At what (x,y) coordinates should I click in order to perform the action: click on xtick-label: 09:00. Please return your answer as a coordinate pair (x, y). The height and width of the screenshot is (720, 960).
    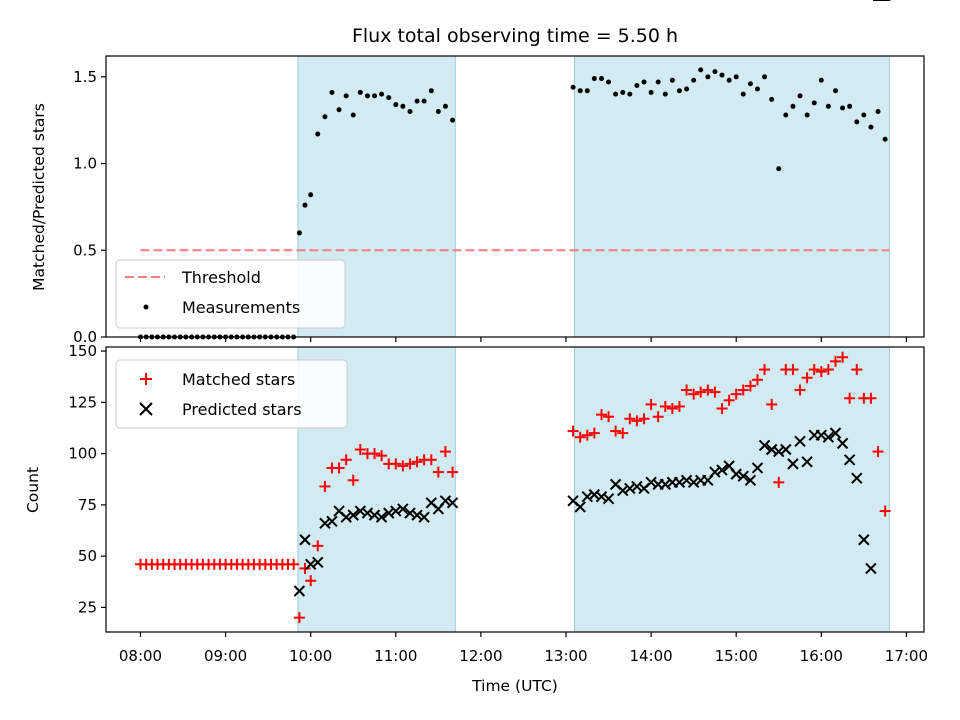
    Looking at the image, I should click on (225, 656).